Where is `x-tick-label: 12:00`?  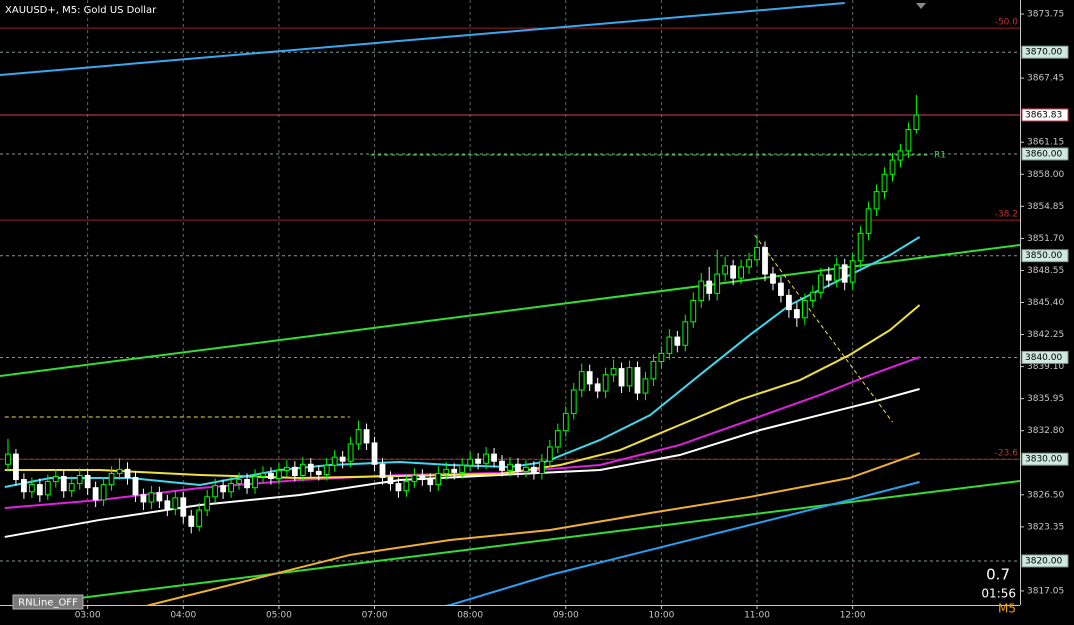 x-tick-label: 12:00 is located at coordinates (853, 616).